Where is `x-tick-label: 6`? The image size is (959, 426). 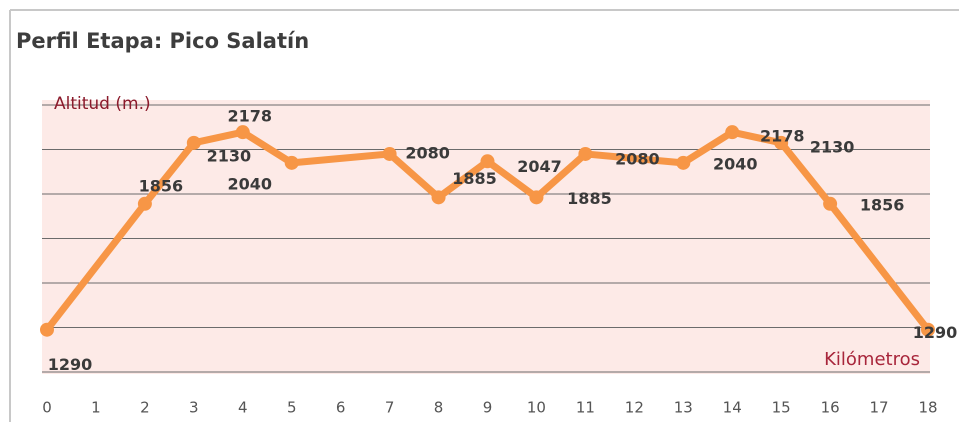 x-tick-label: 6 is located at coordinates (341, 408).